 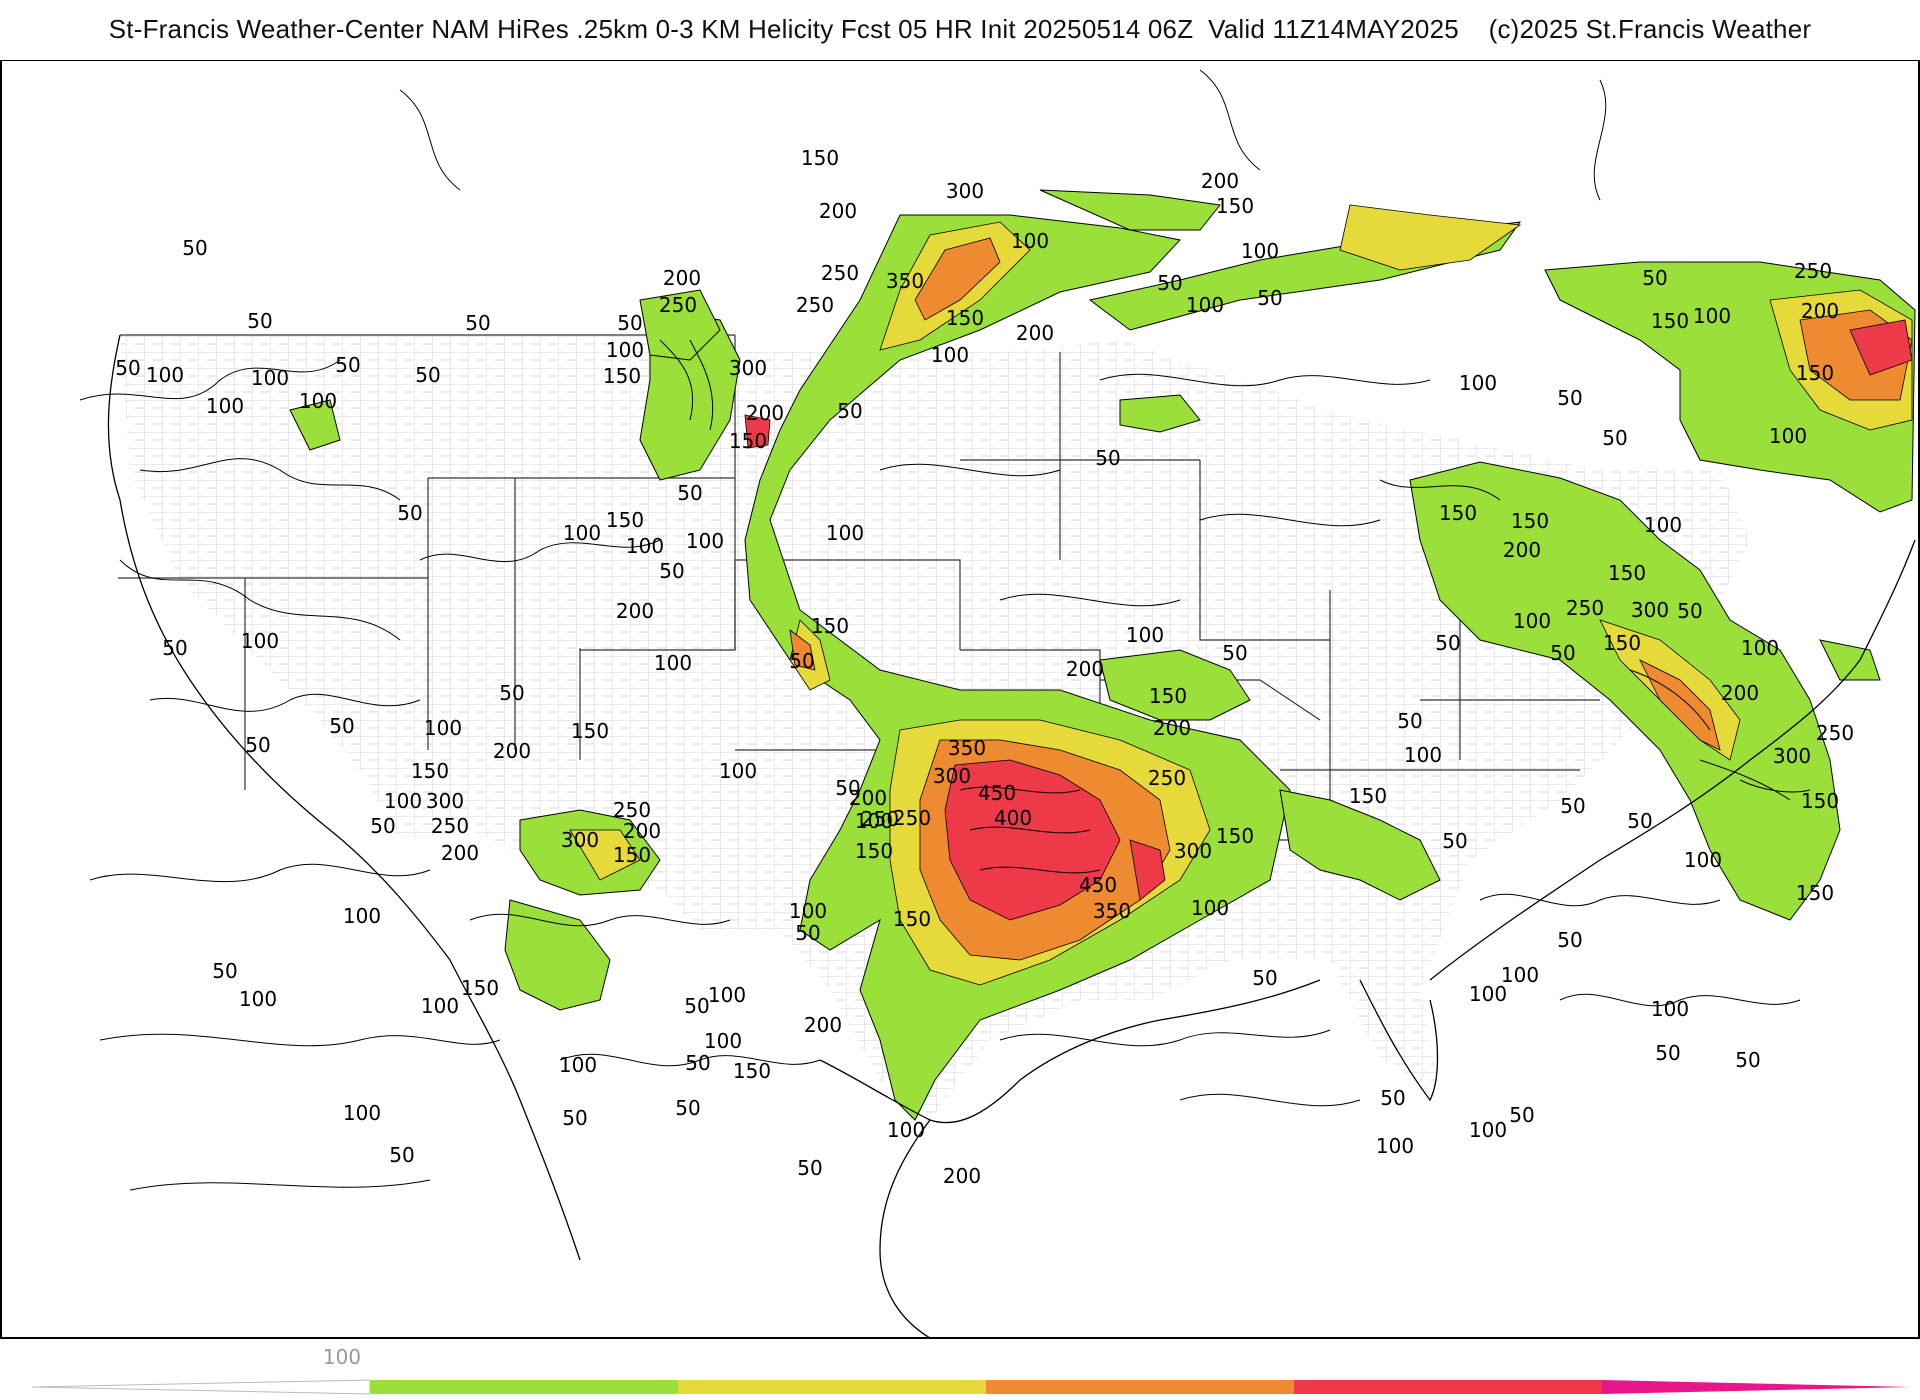 I want to click on contour-label: 350, so click(x=967, y=748).